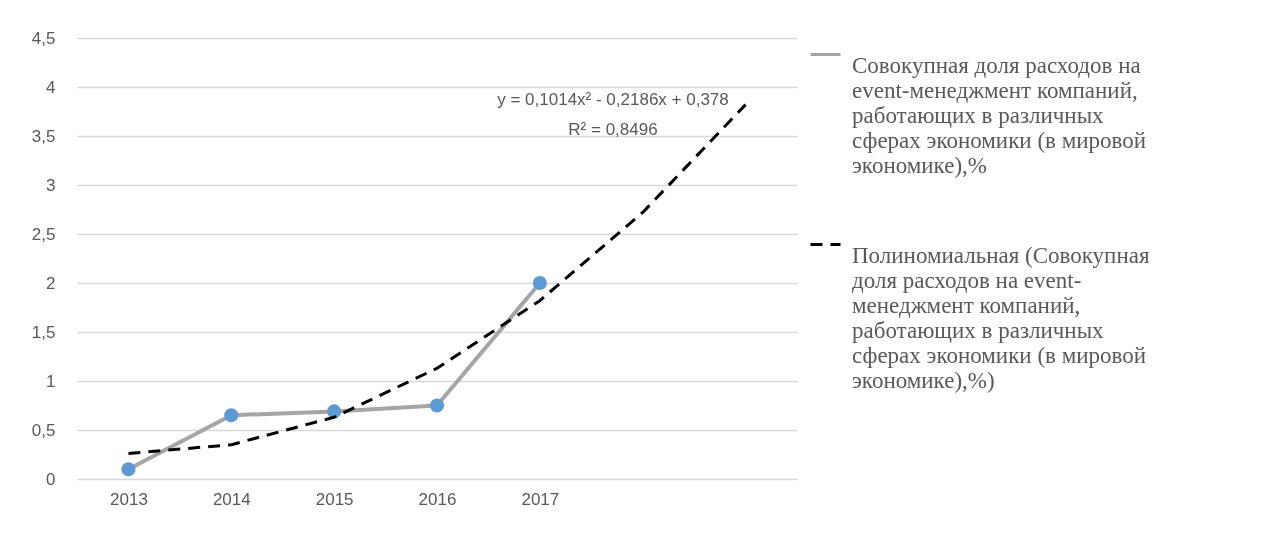 The height and width of the screenshot is (536, 1288). Describe the element at coordinates (999, 115) in the screenshot. I see `legend-label: Совокупная доля расходов на event-менеджмент компаний, работающих в различных сферах экономики (в мировой экономике),%` at that location.